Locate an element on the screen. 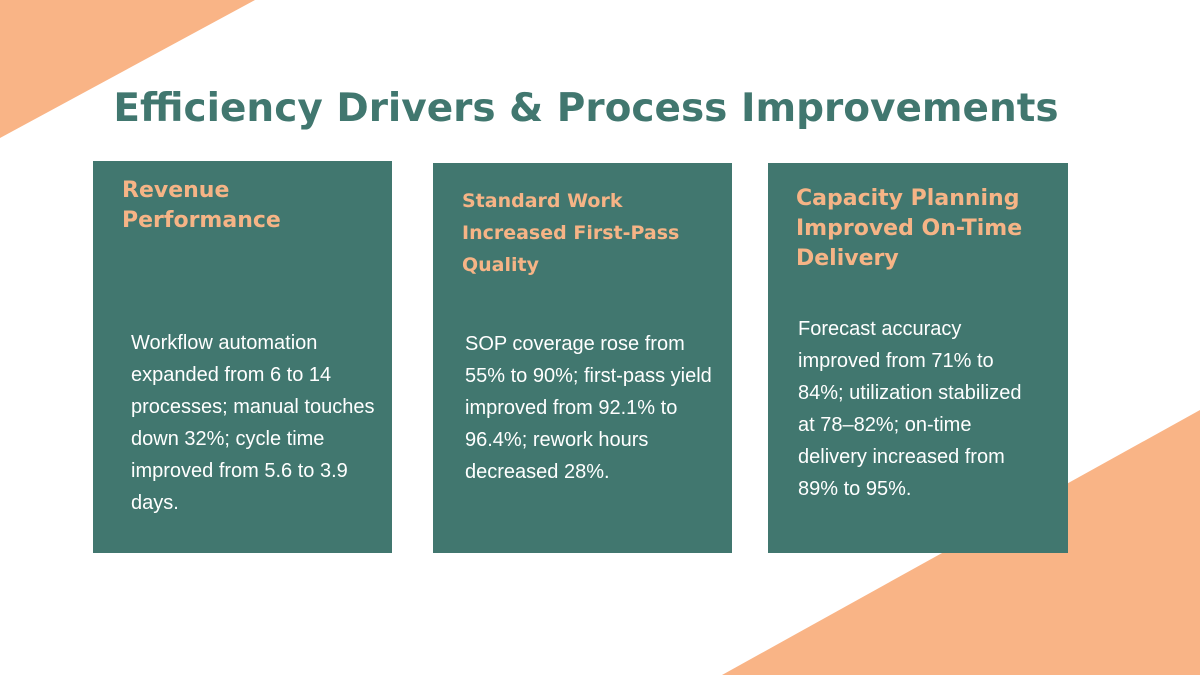  card-heading: Revenue Performance is located at coordinates (201, 205).